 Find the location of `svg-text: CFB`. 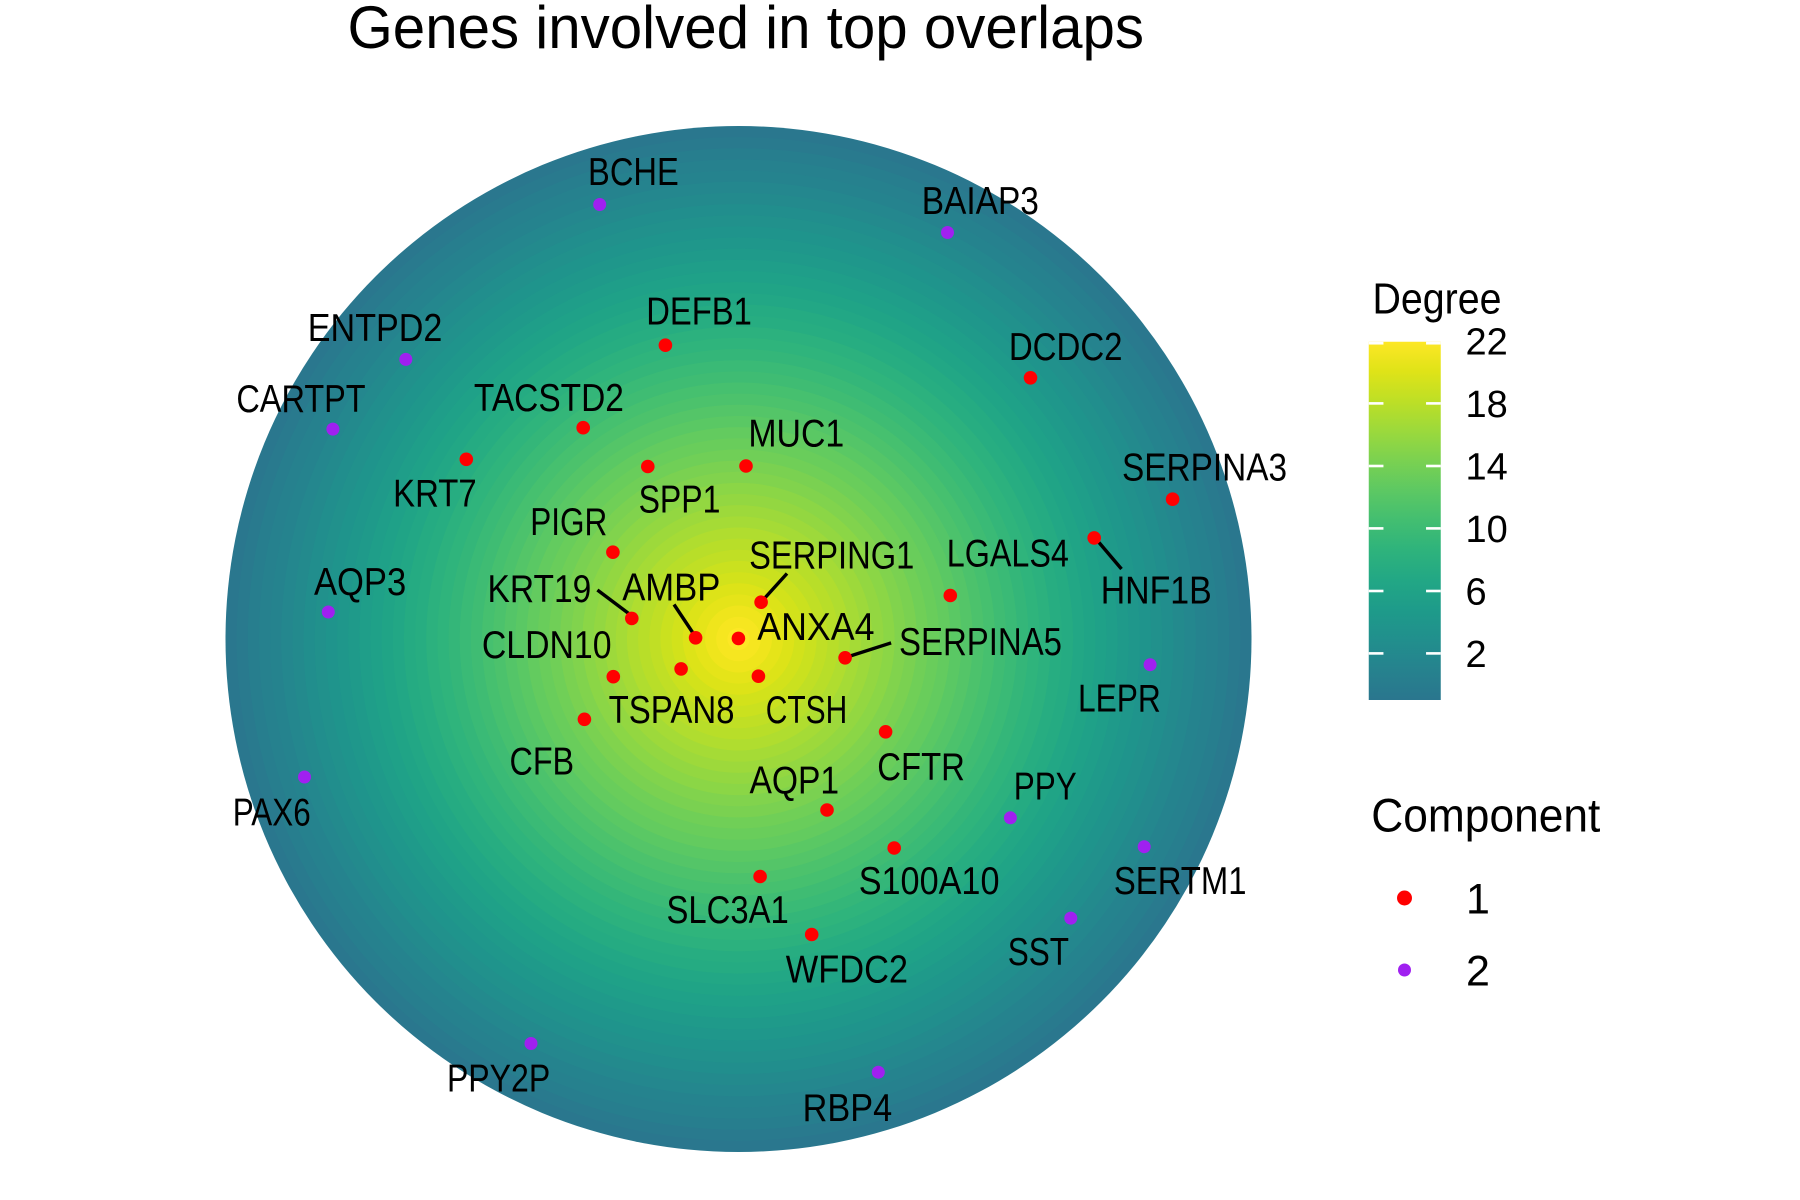

svg-text: CFB is located at coordinates (542, 762).